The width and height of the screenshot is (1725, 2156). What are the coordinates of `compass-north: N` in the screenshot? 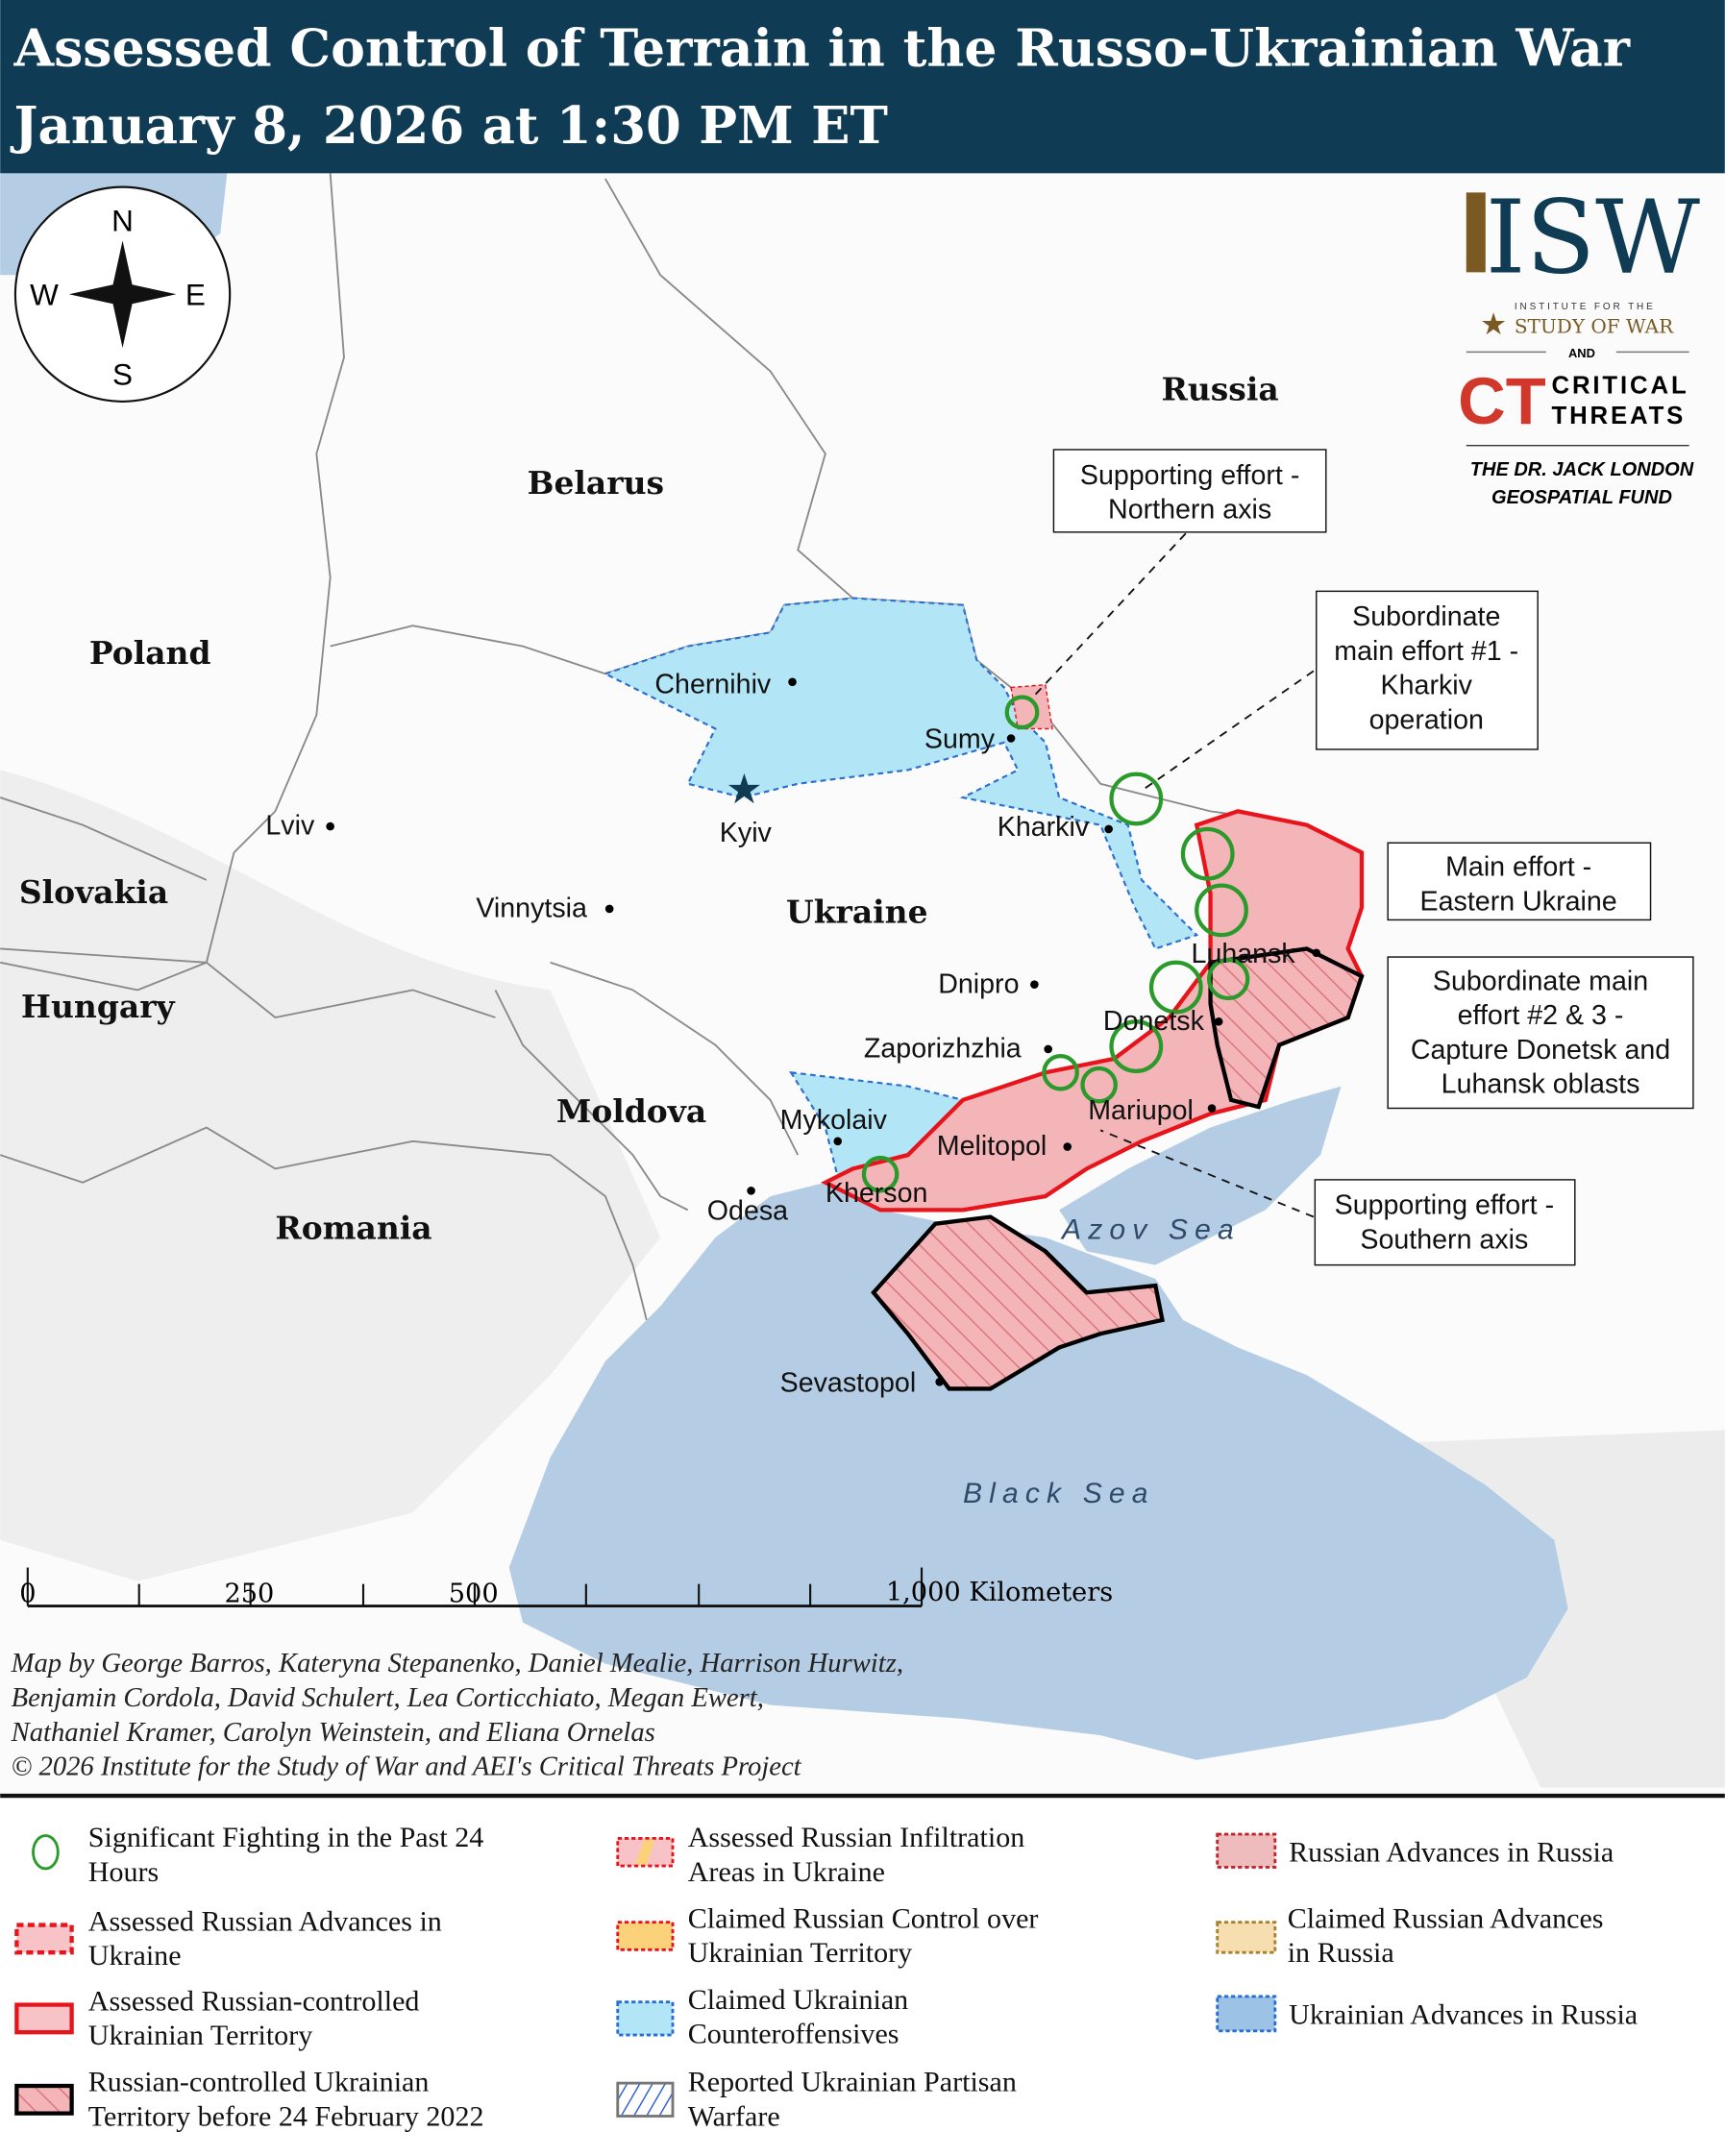 It's located at (122, 220).